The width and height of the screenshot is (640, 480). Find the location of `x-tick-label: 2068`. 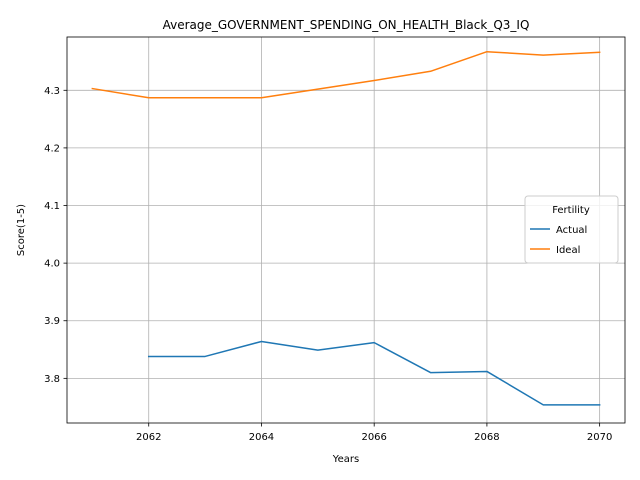

x-tick-label: 2068 is located at coordinates (486, 437).